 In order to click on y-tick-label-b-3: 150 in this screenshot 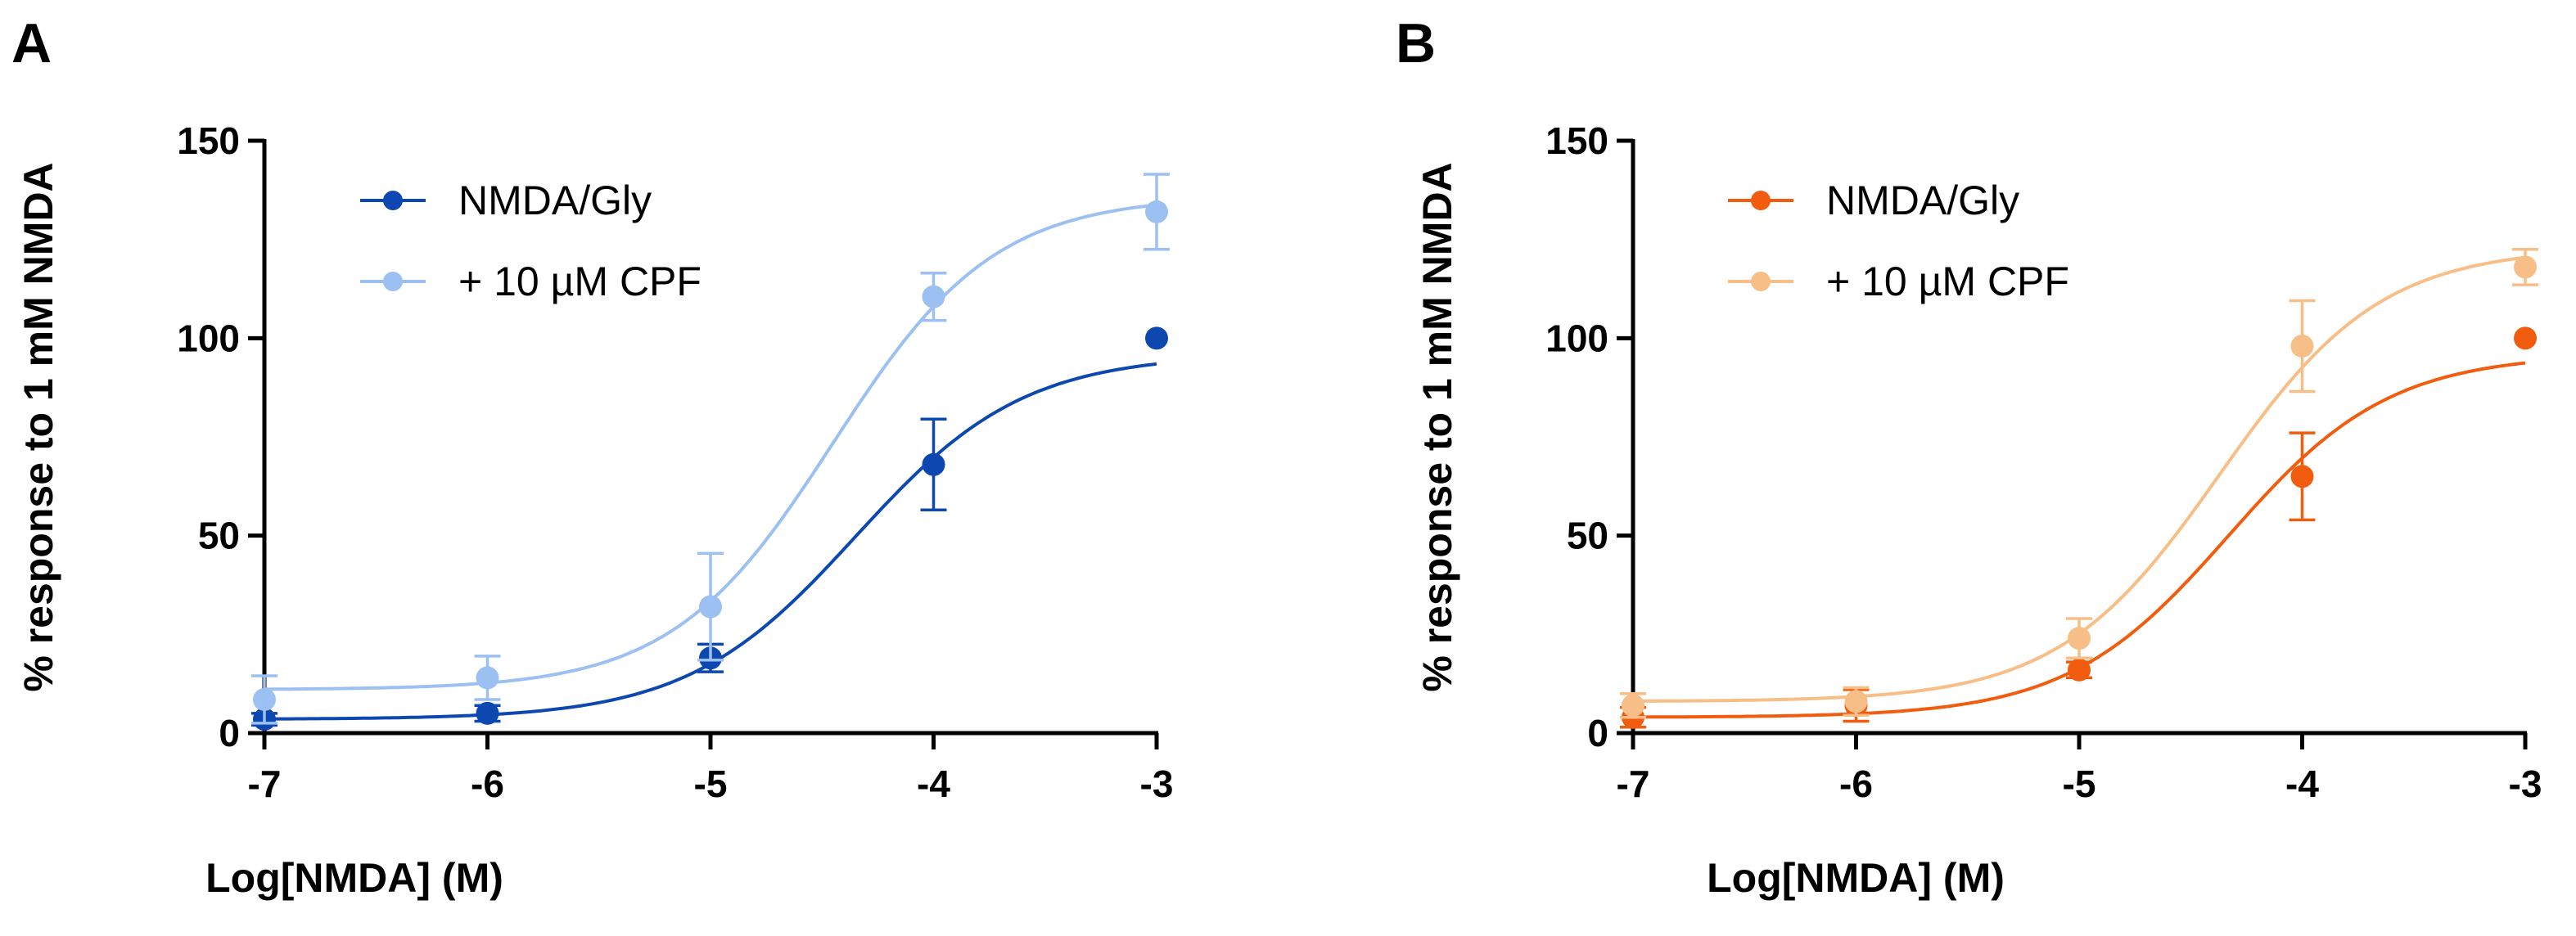, I will do `click(1576, 140)`.